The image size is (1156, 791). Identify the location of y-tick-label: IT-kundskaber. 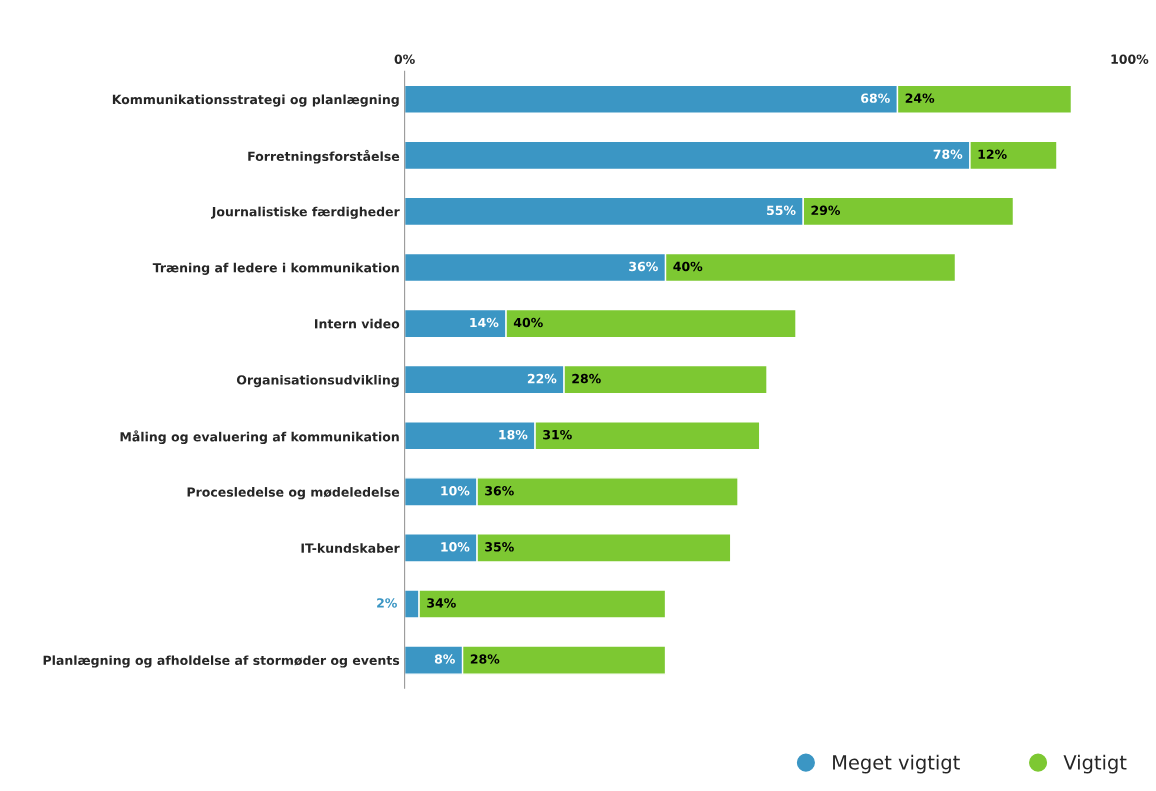
(350, 548).